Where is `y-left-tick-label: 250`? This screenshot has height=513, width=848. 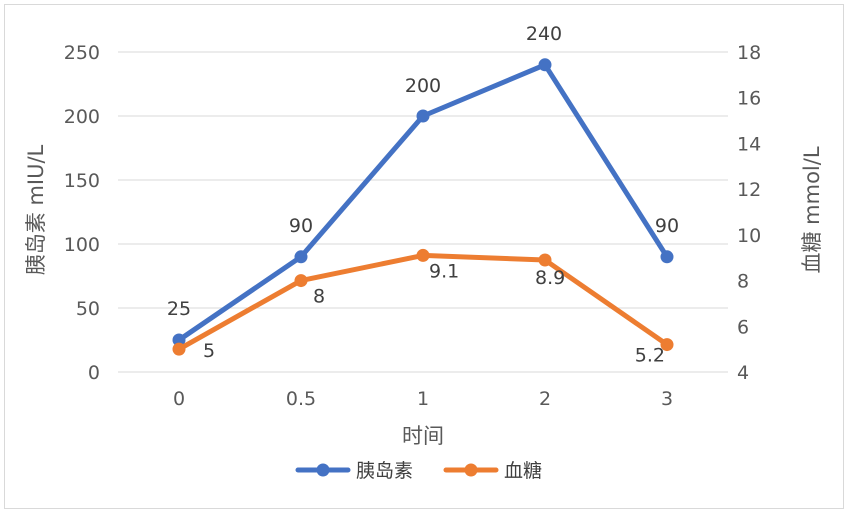 y-left-tick-label: 250 is located at coordinates (82, 53).